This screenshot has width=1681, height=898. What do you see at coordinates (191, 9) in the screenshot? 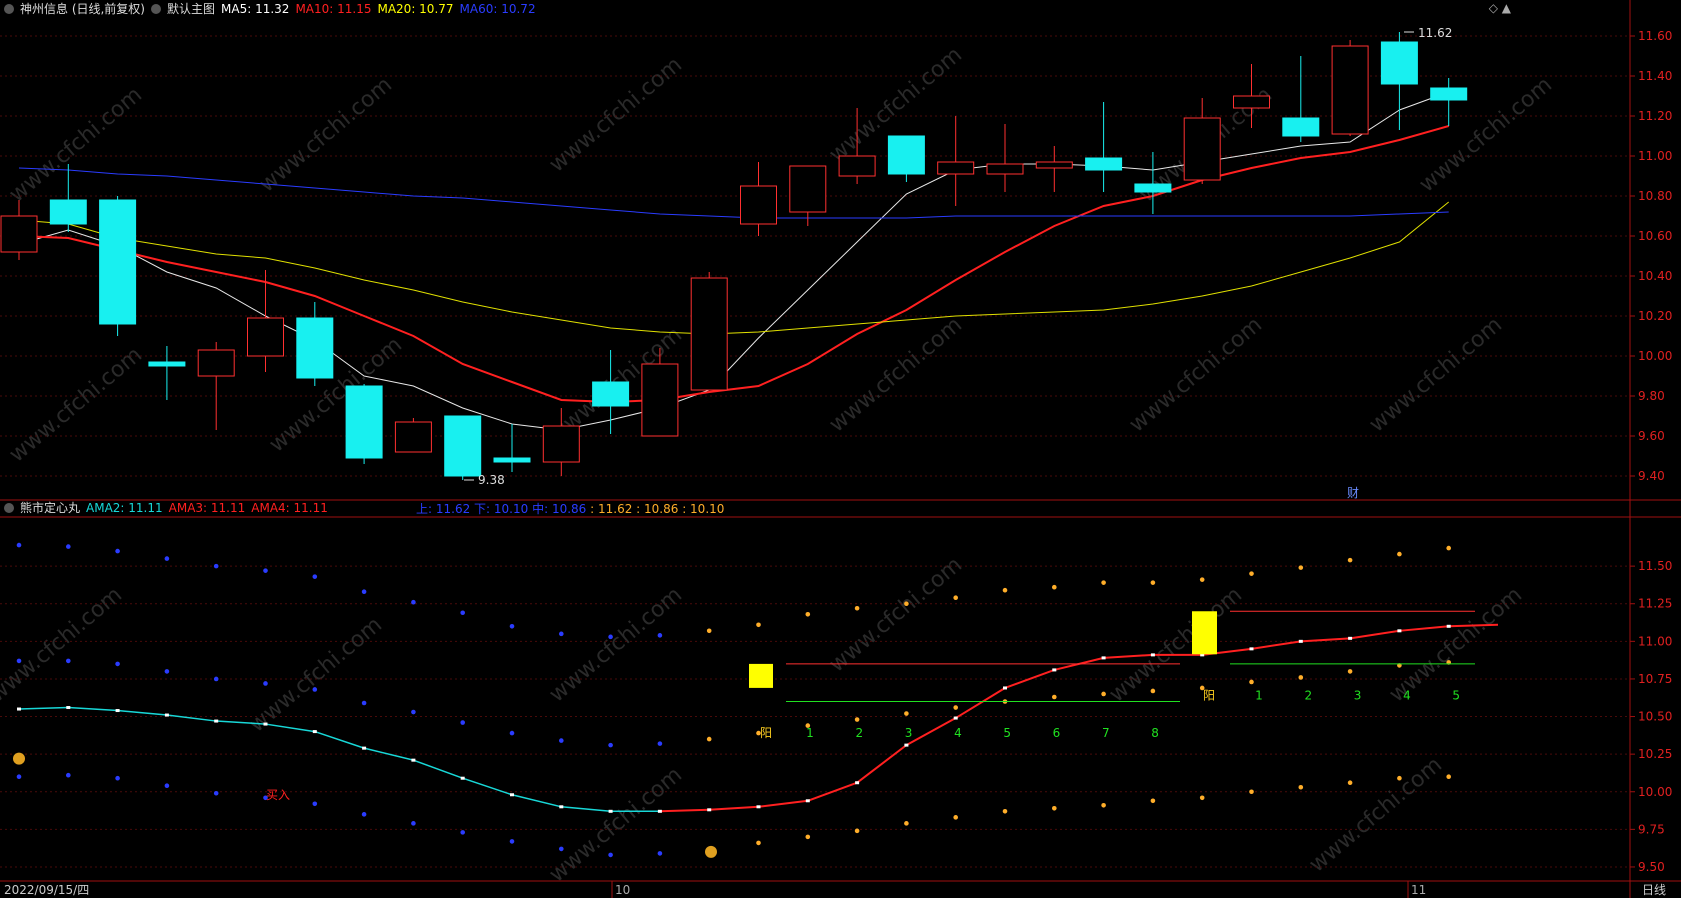
I see `main-chart-label: 默认主图` at bounding box center [191, 9].